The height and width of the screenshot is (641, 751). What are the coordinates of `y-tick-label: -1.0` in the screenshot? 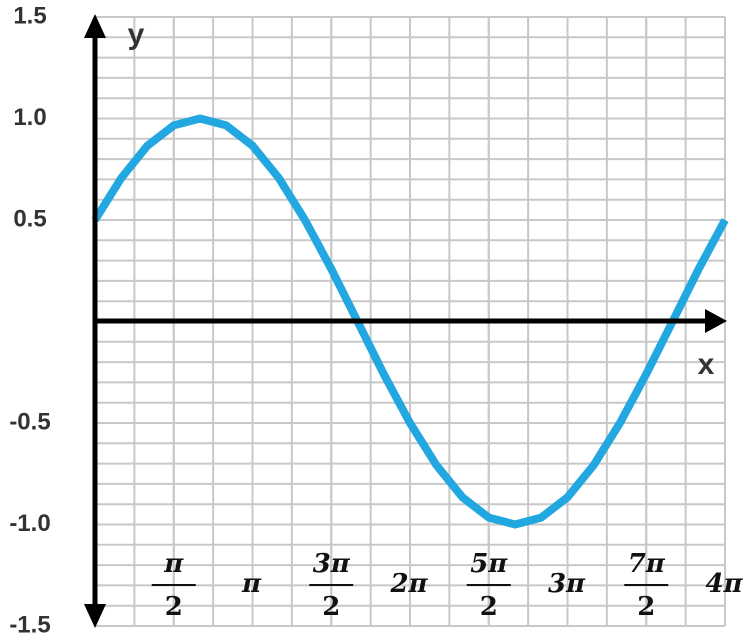 It's located at (29, 523).